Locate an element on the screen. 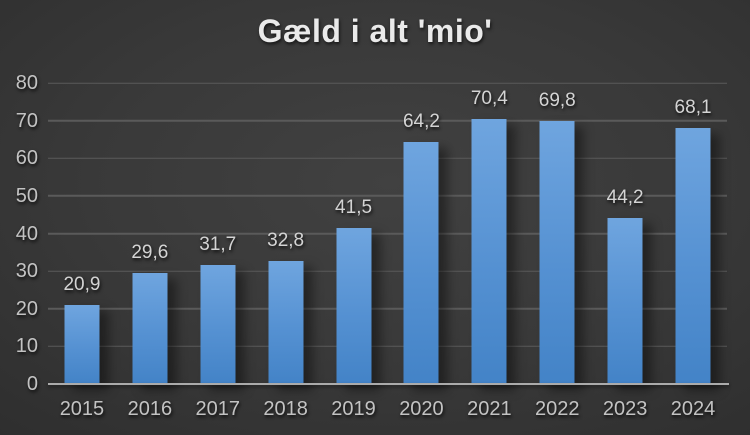  y-tick-label: 0 is located at coordinates (32, 384).